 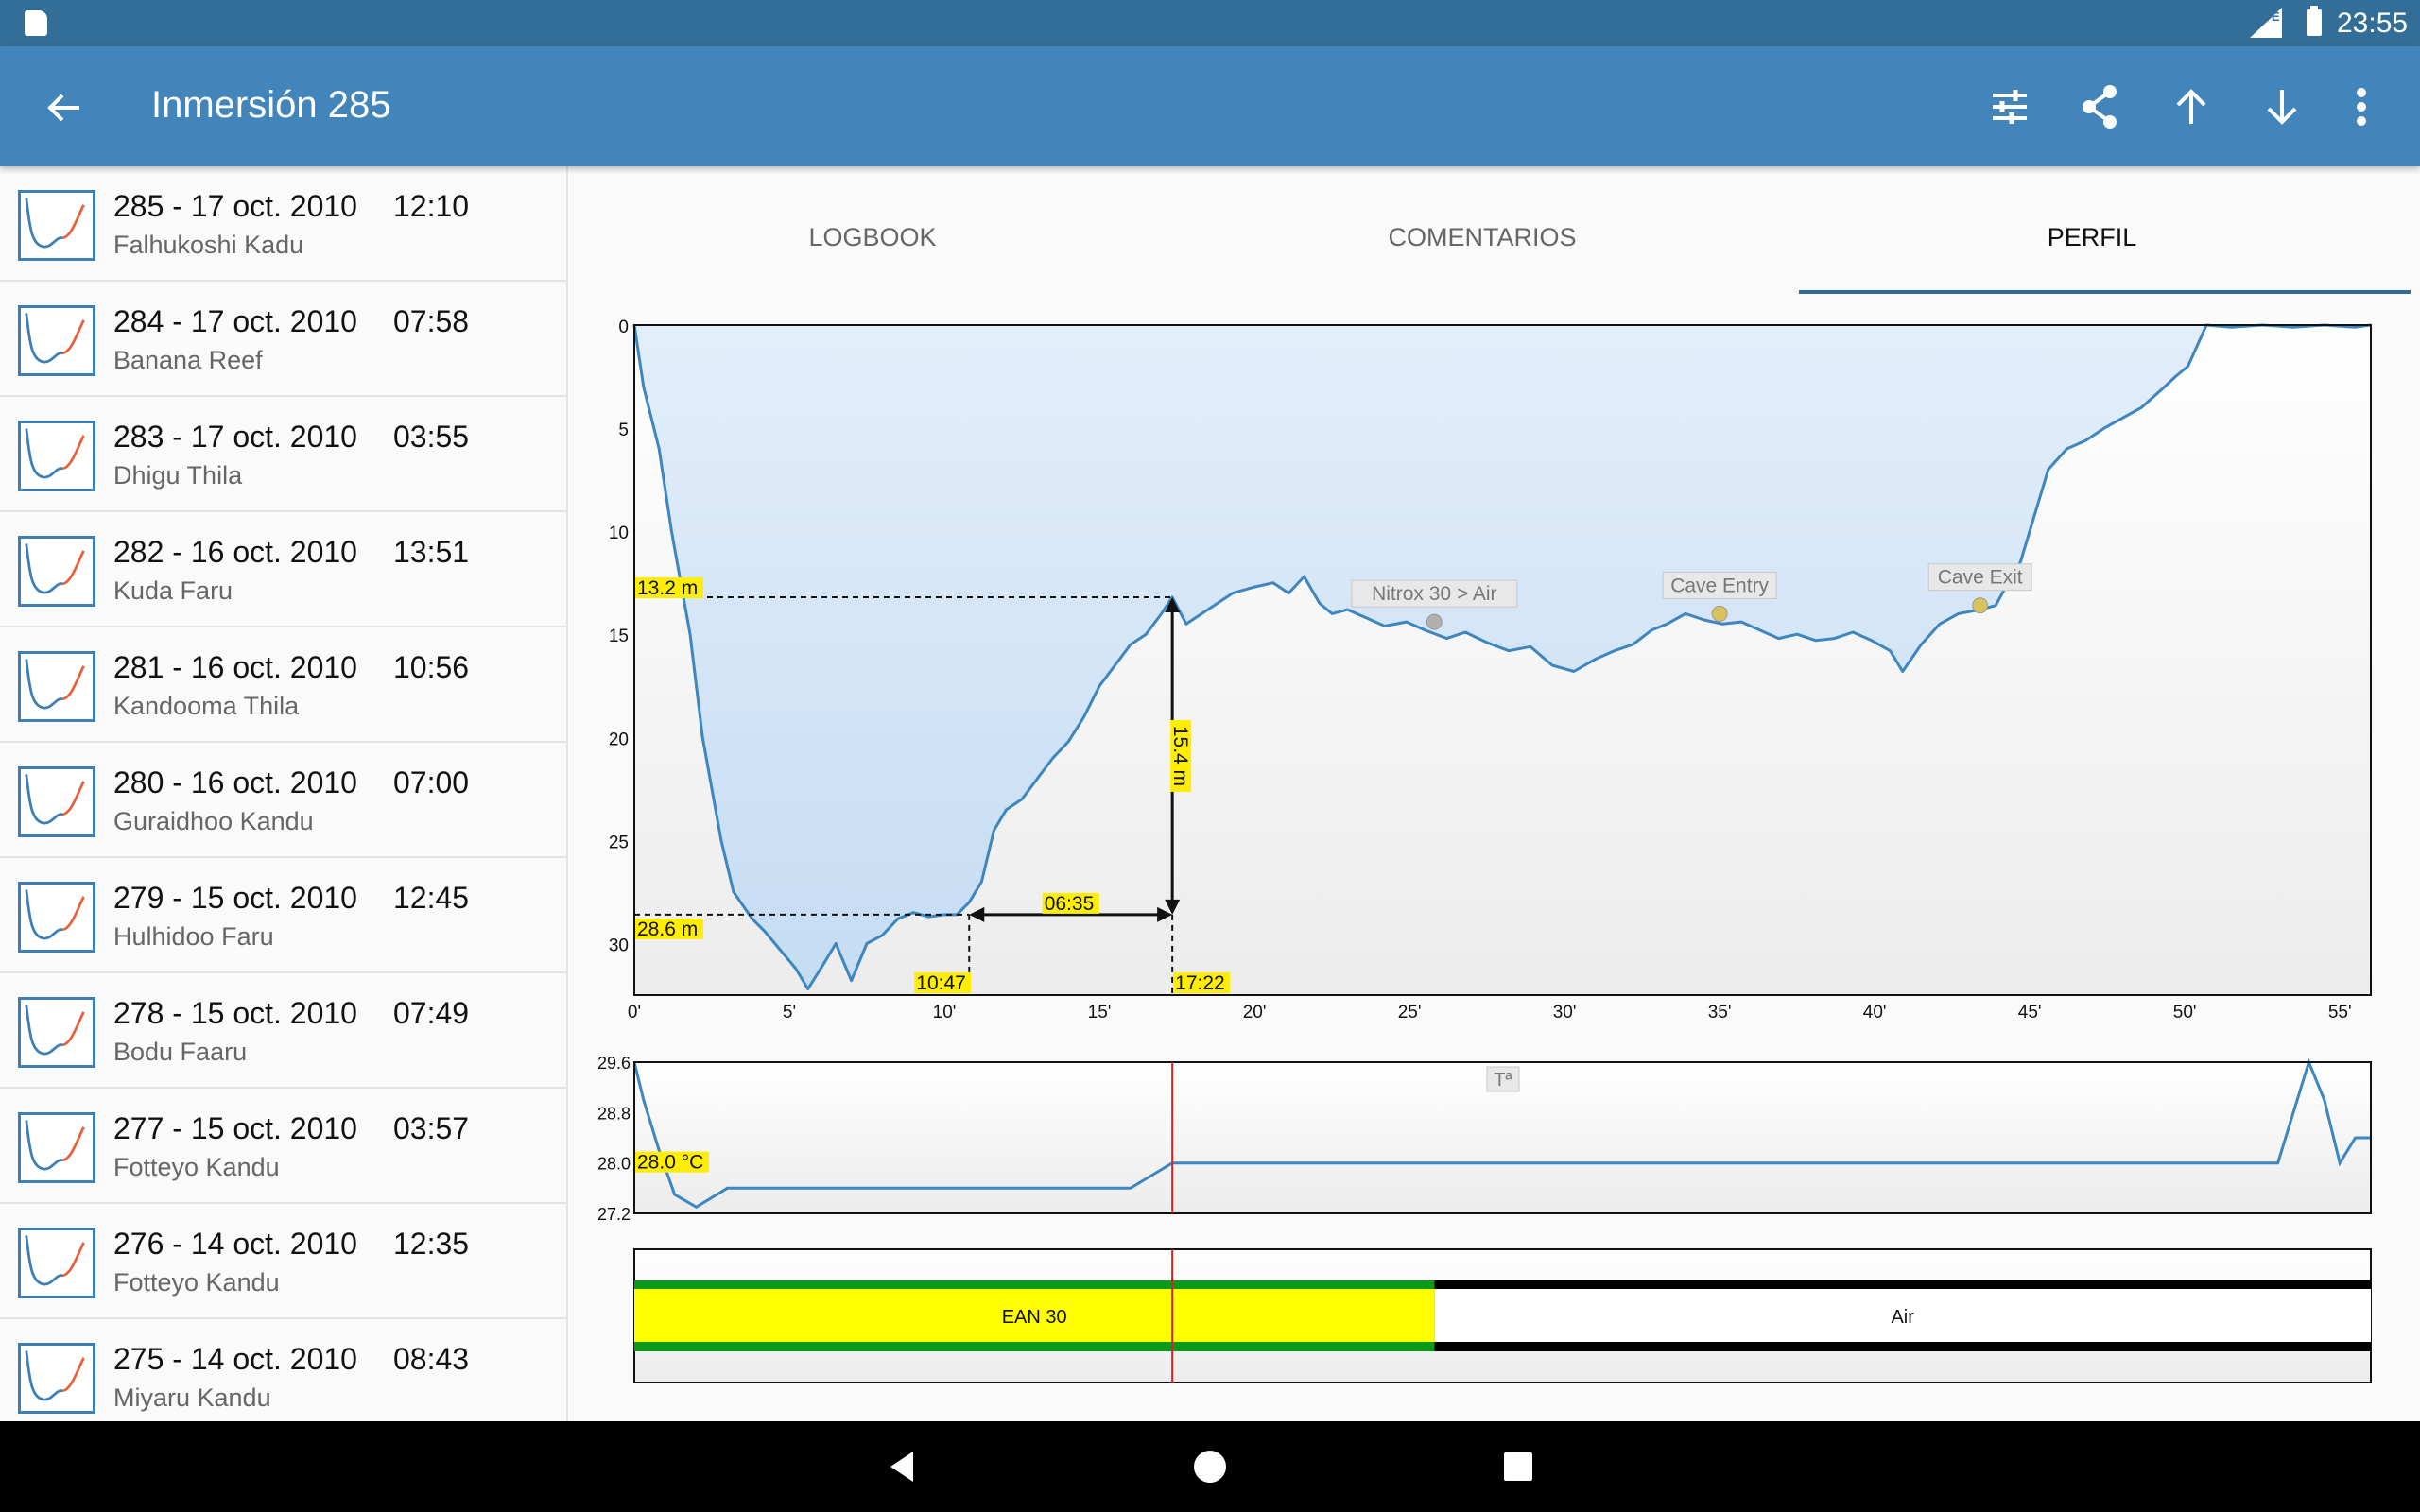 What do you see at coordinates (431, 898) in the screenshot?
I see `dive-time: 12:45` at bounding box center [431, 898].